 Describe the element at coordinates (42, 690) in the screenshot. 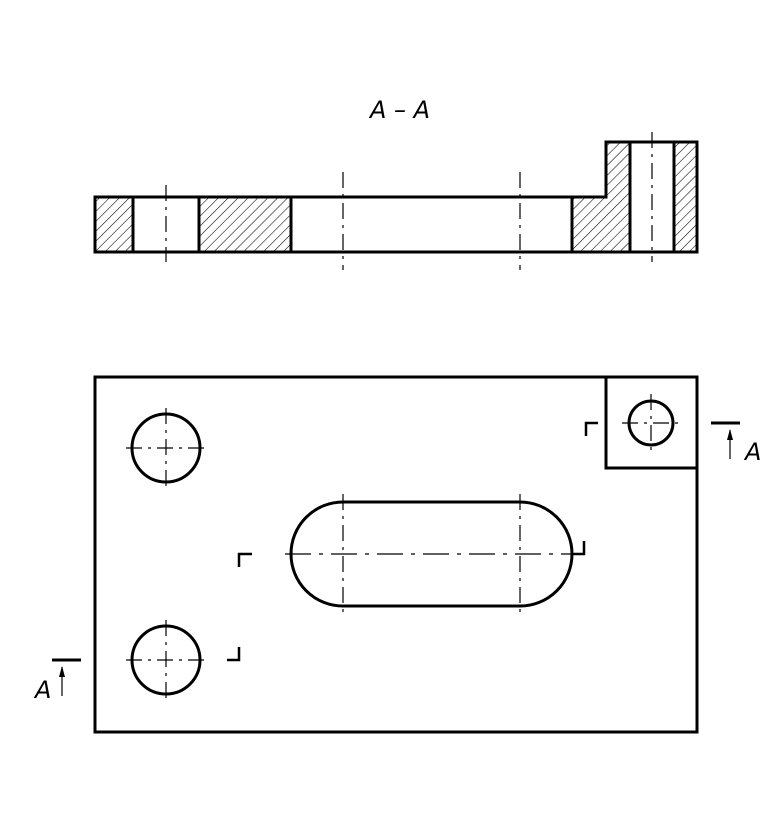

I see `cut-label-left: A` at that location.